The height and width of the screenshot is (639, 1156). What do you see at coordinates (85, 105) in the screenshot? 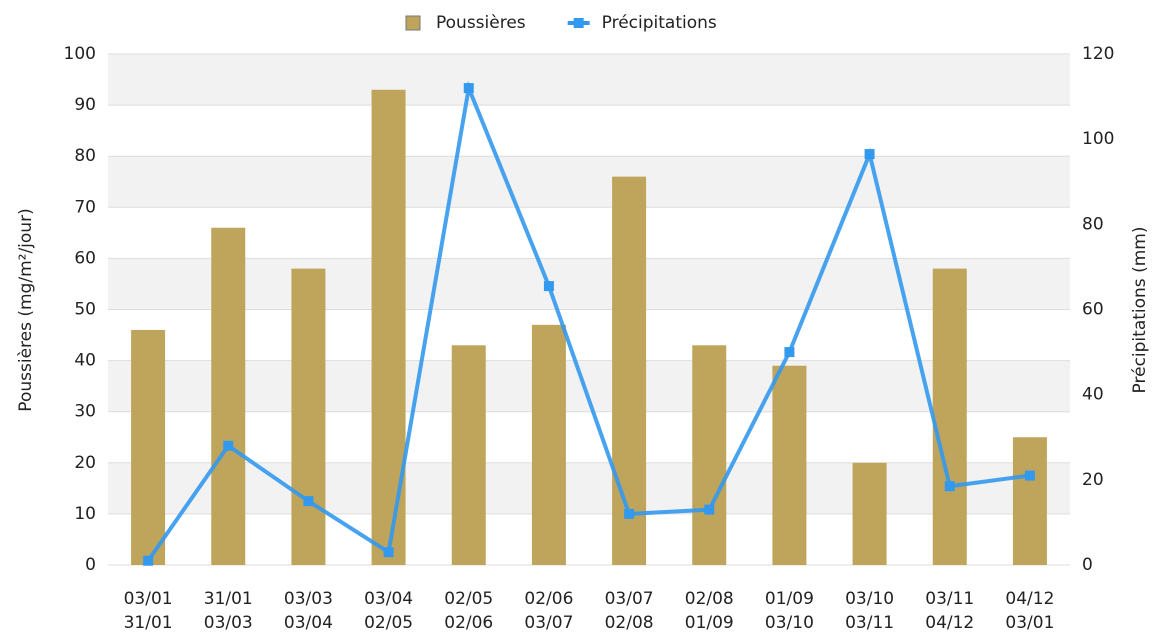
I see `y-tick-label: 90` at bounding box center [85, 105].